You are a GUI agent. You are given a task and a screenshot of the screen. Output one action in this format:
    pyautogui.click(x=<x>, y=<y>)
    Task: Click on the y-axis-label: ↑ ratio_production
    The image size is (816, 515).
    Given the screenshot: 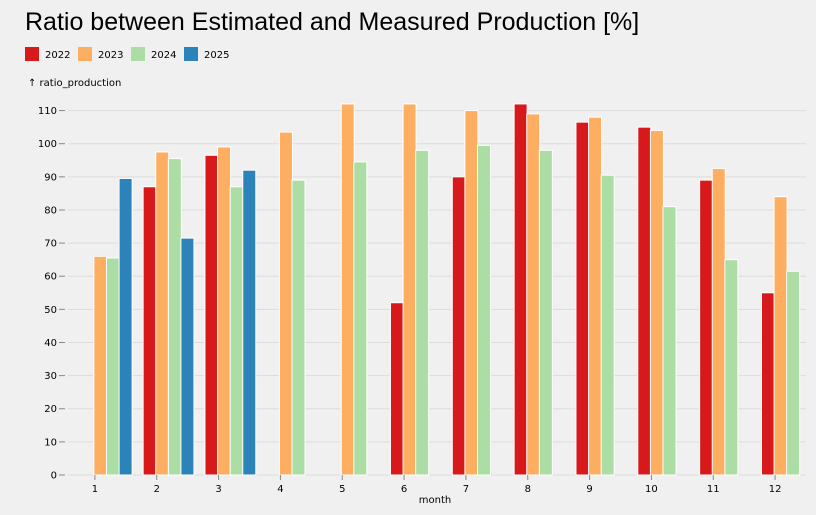 What is the action you would take?
    pyautogui.click(x=74, y=83)
    